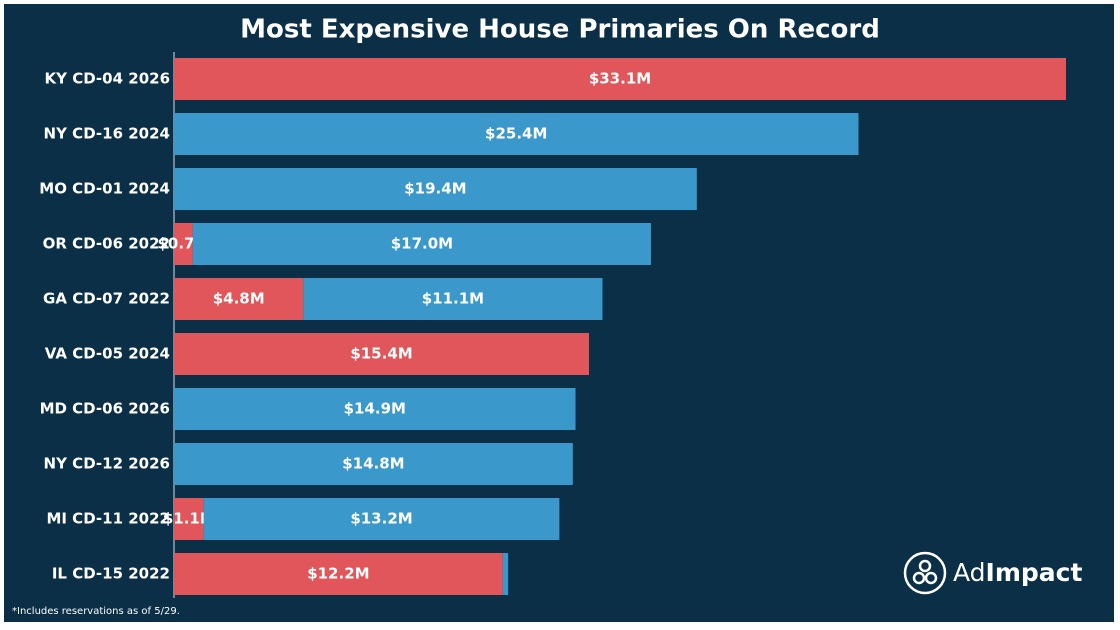  I want to click on y-tick-label: MD CD-06 2026, so click(105, 409).